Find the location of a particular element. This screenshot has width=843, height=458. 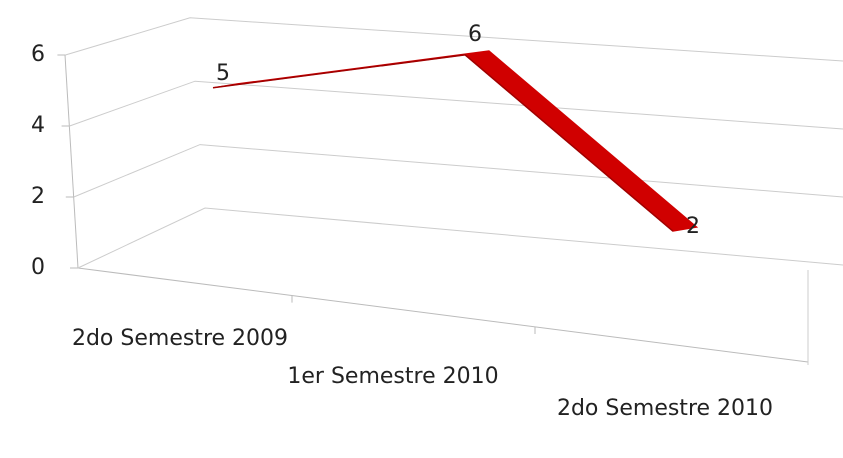

x-tick-label: 2do Semestre 2009 is located at coordinates (180, 338).